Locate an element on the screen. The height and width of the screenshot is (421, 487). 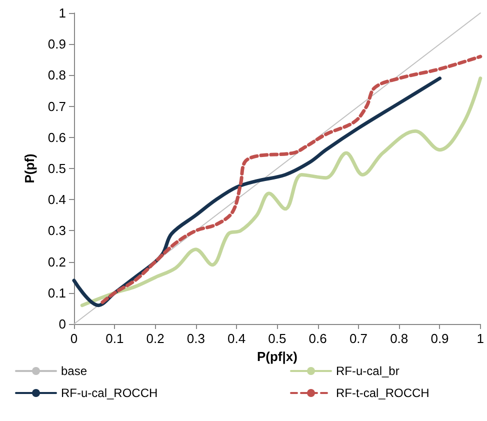
x-tick-label: 0.8 is located at coordinates (399, 338).